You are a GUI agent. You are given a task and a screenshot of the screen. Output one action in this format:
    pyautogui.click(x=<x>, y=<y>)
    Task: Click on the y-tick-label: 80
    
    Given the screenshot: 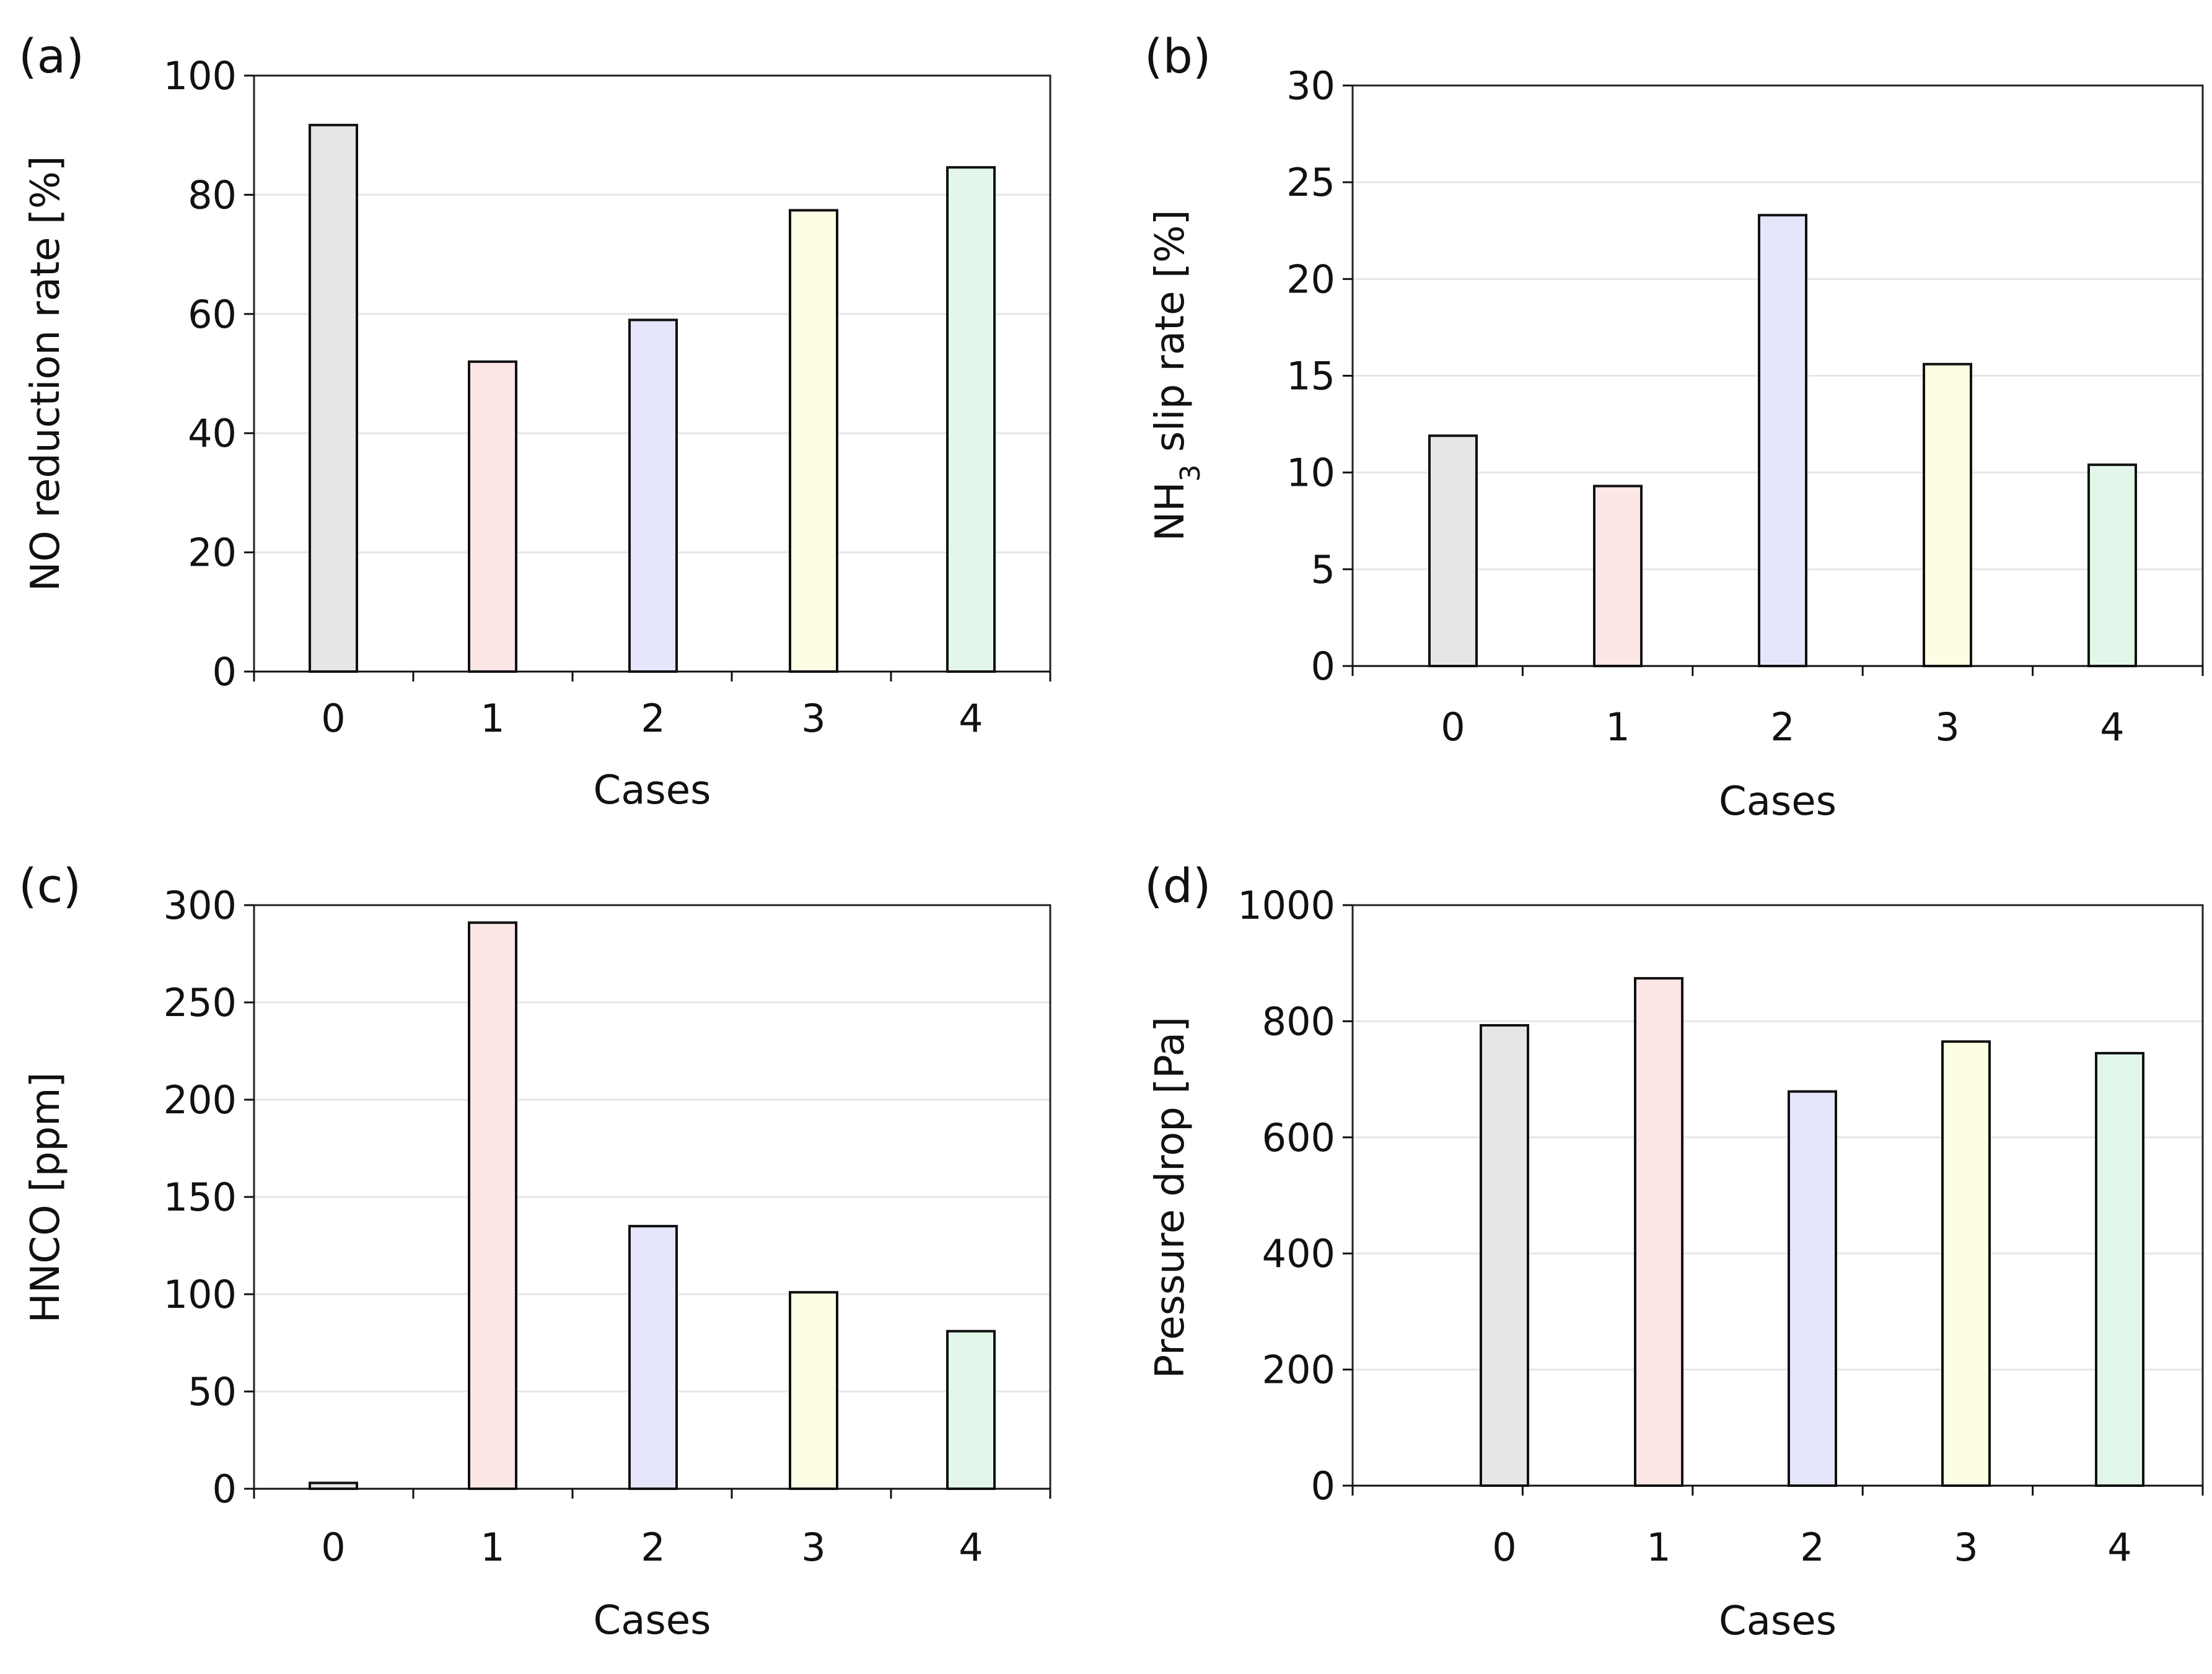 What is the action you would take?
    pyautogui.click(x=212, y=194)
    